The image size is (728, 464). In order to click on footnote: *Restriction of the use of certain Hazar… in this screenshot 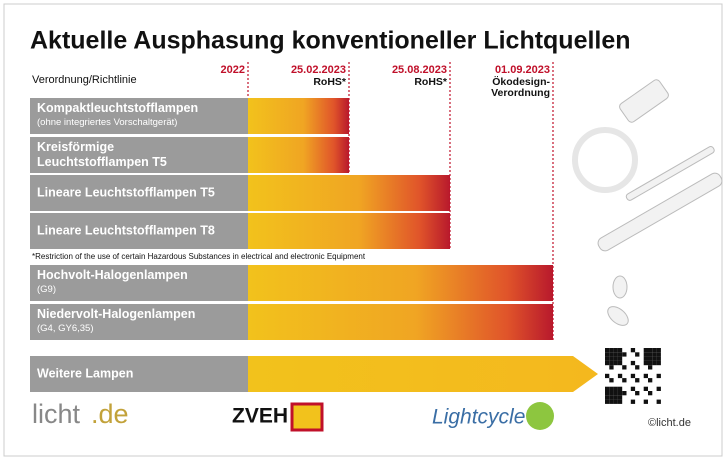, I will do `click(199, 256)`.